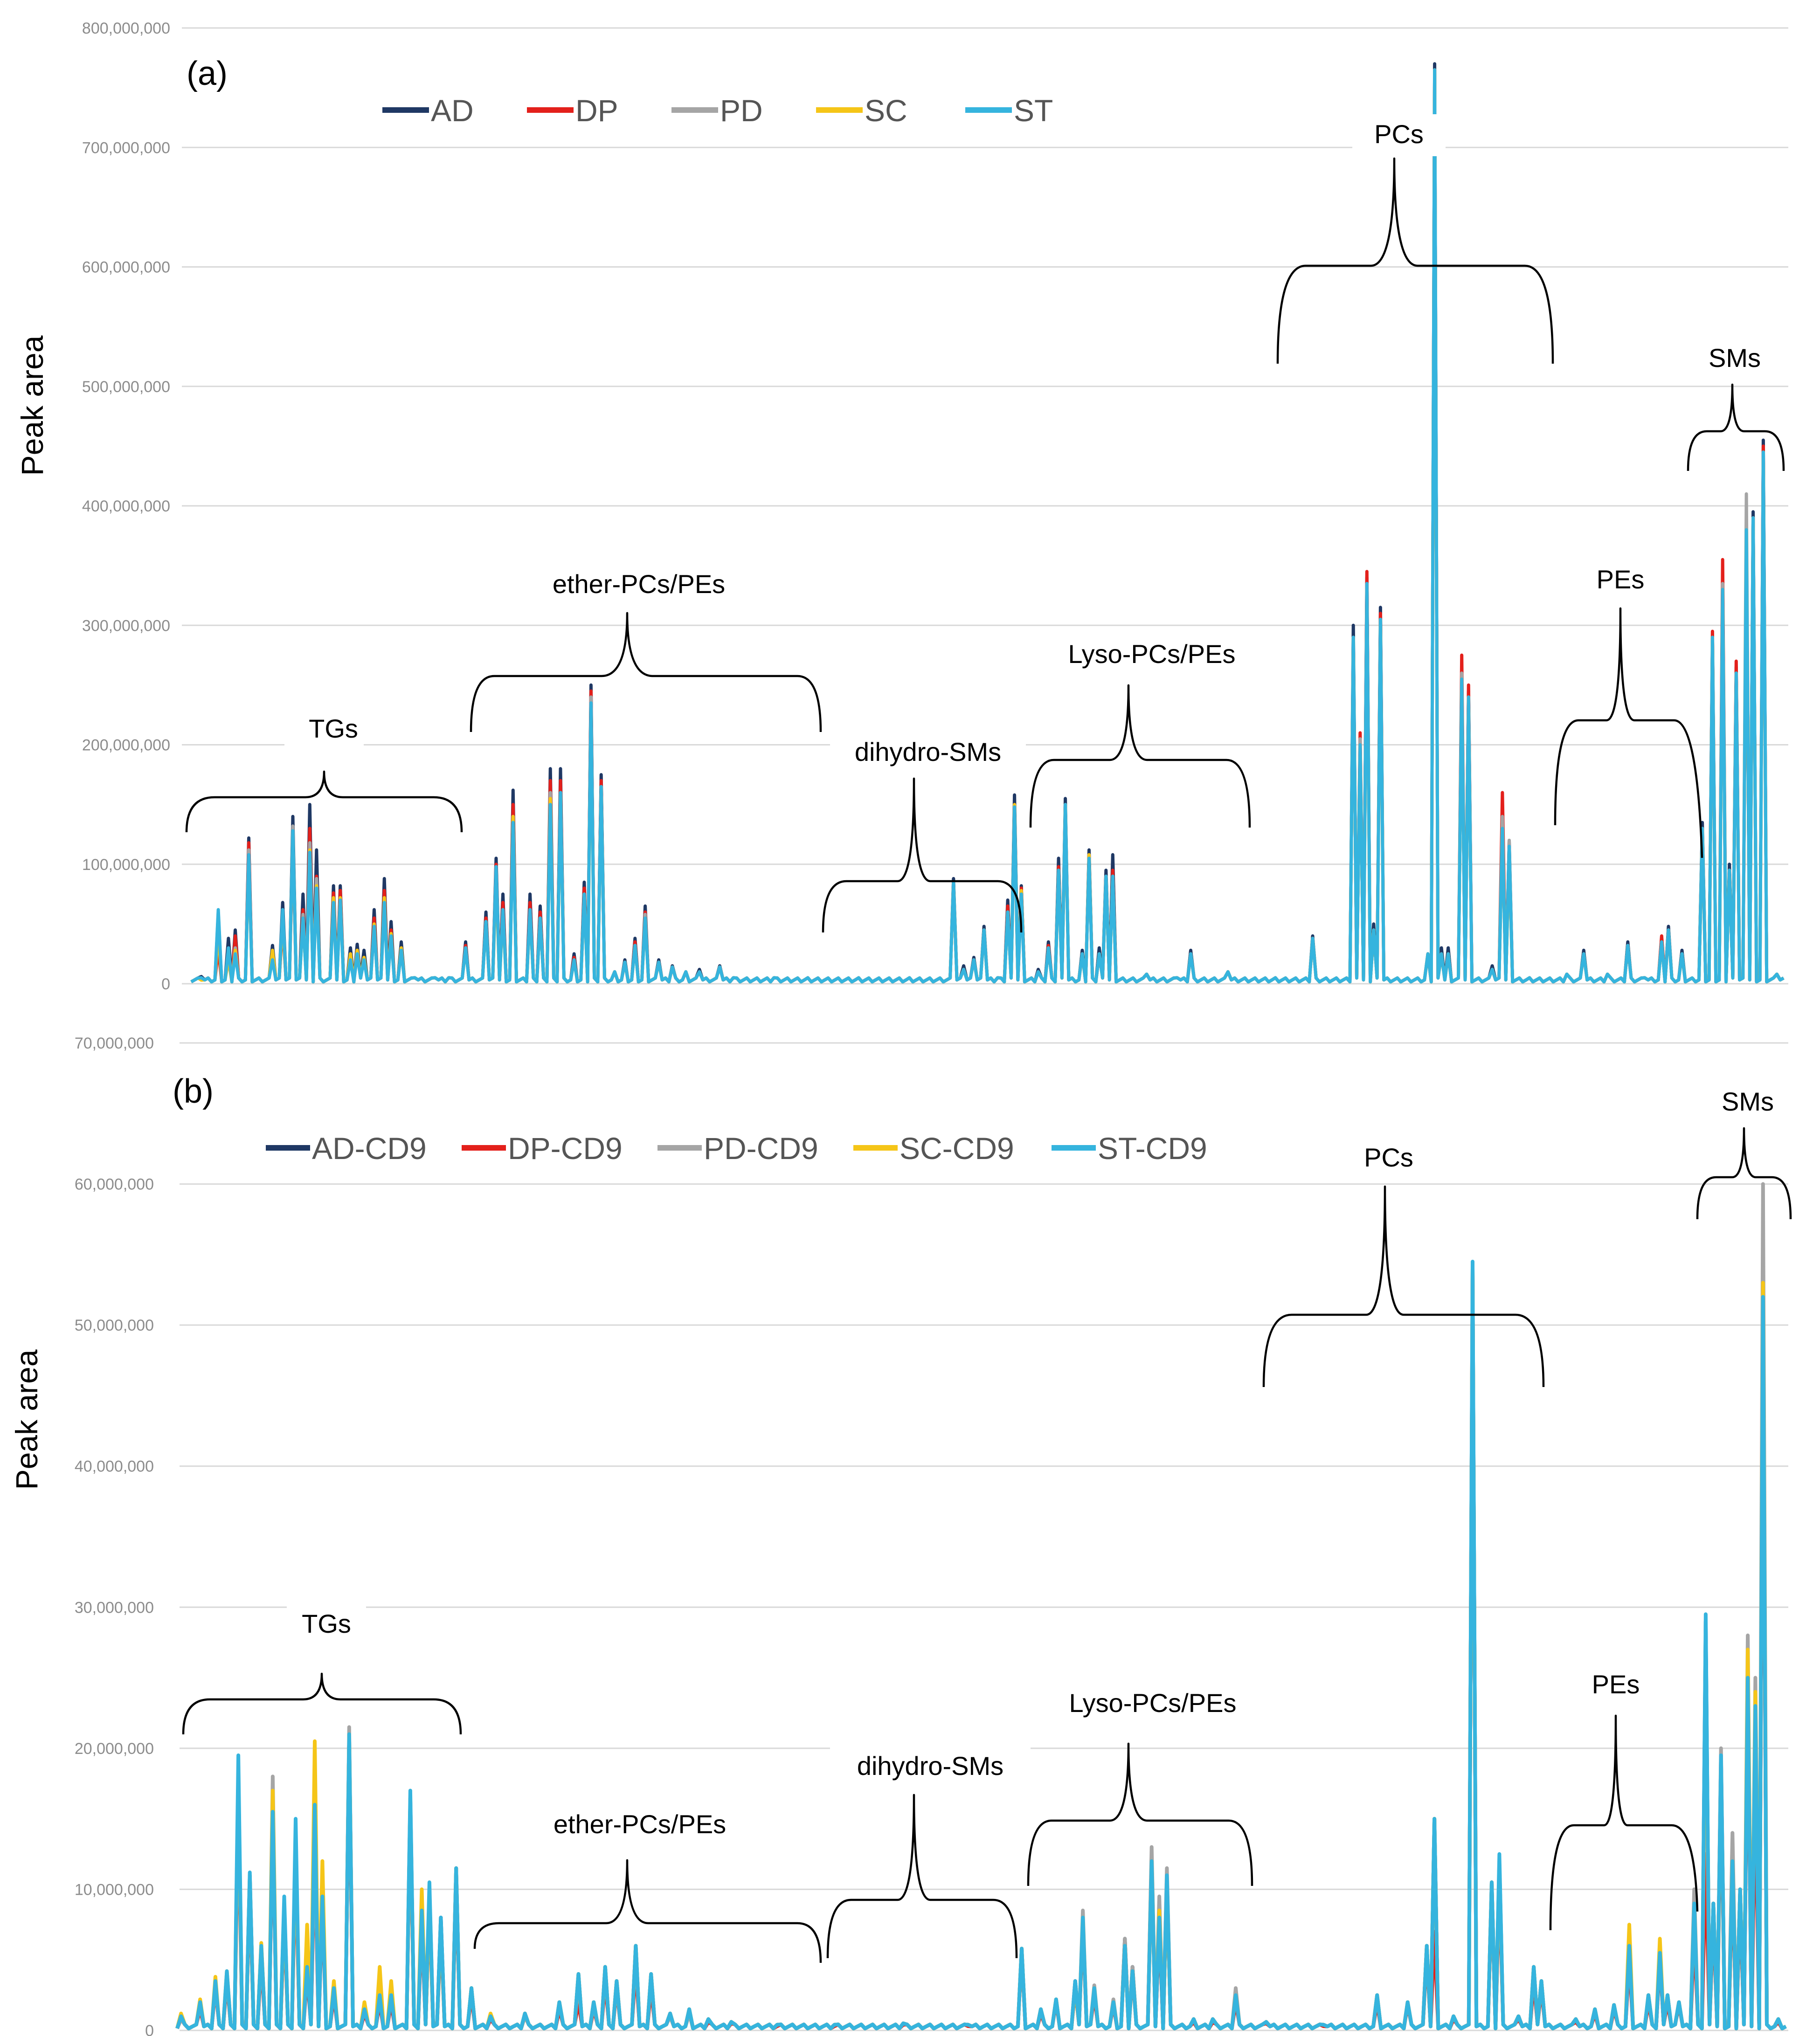 This screenshot has height=2036, width=1820. What do you see at coordinates (114, 1889) in the screenshot?
I see `y-tick-label: 10,000,000` at bounding box center [114, 1889].